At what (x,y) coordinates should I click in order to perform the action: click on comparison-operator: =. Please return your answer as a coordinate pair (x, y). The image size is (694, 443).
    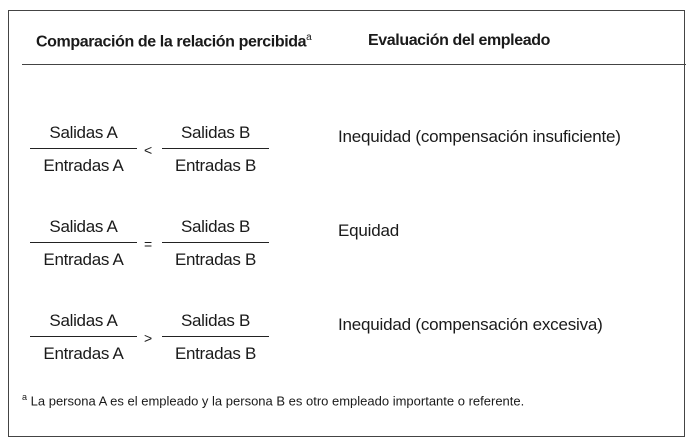
    Looking at the image, I should click on (148, 244).